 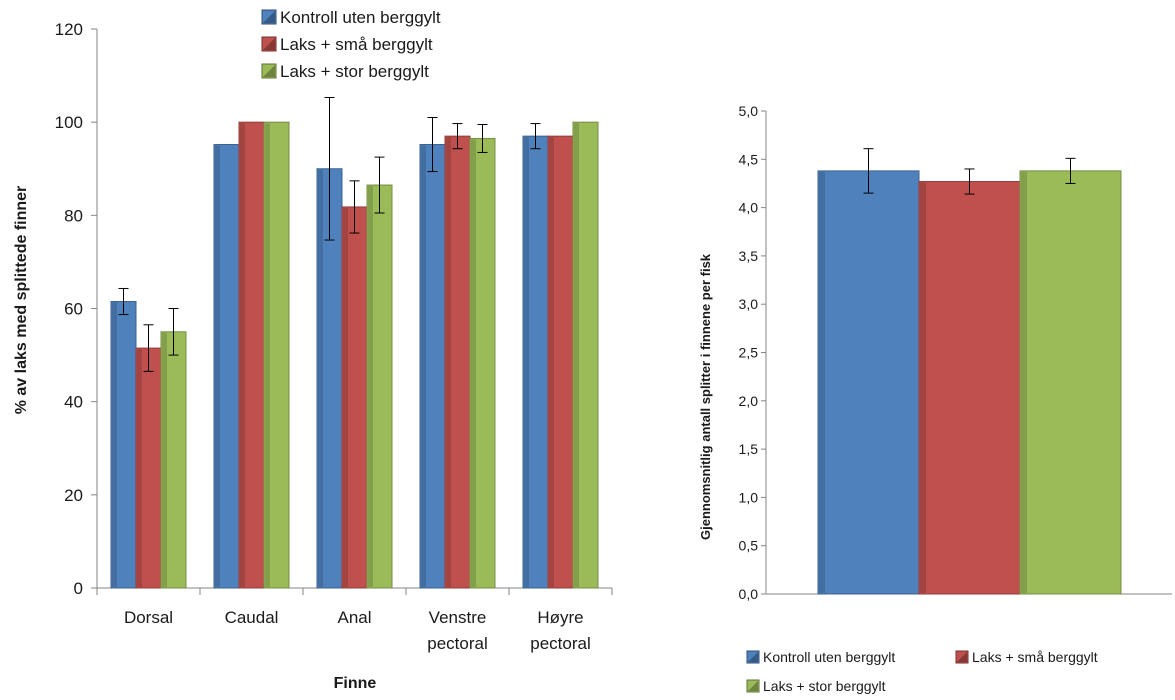 I want to click on right-y-tick-label: 4,5, so click(x=749, y=159).